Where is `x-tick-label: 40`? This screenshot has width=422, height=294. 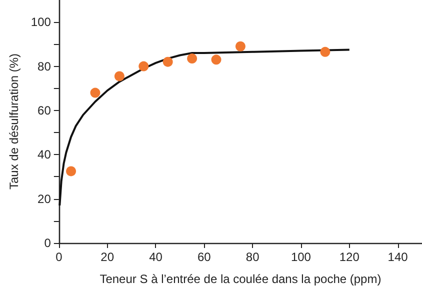 x-tick-label: 40 is located at coordinates (156, 257).